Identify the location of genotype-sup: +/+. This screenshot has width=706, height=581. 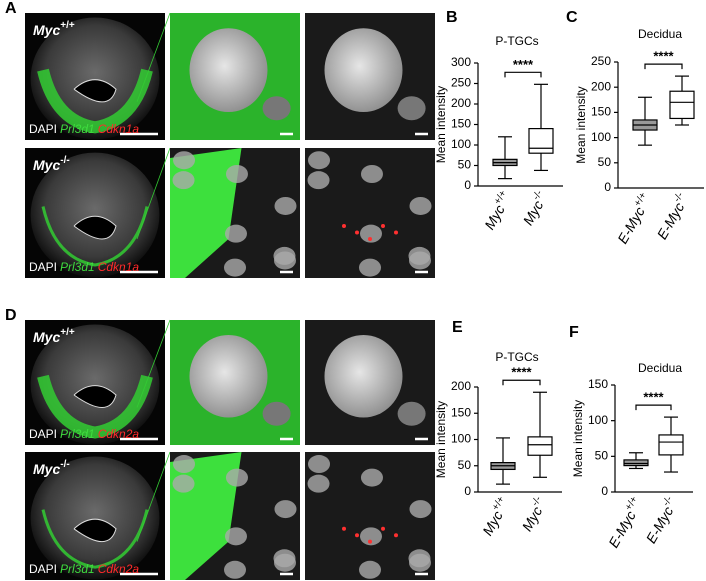
(67, 25).